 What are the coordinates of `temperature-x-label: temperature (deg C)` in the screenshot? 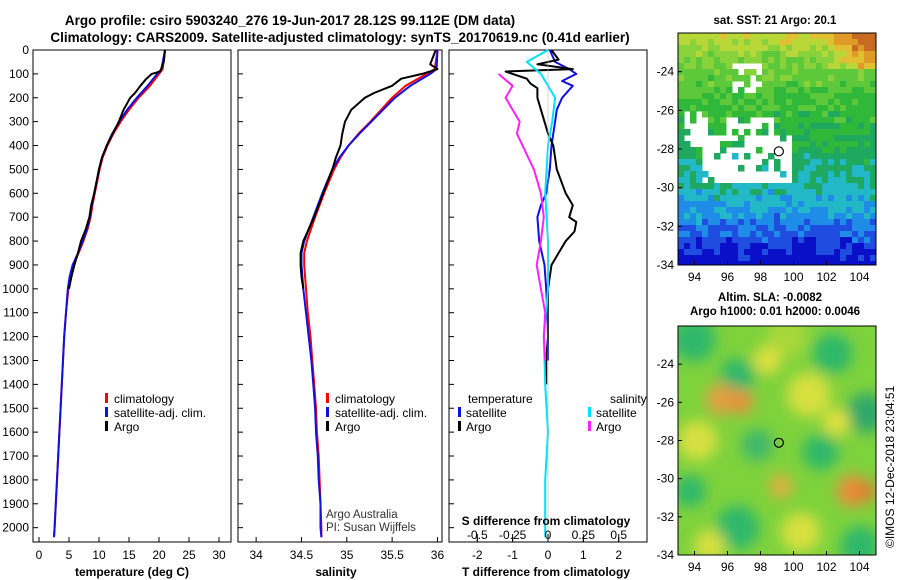 It's located at (132, 572).